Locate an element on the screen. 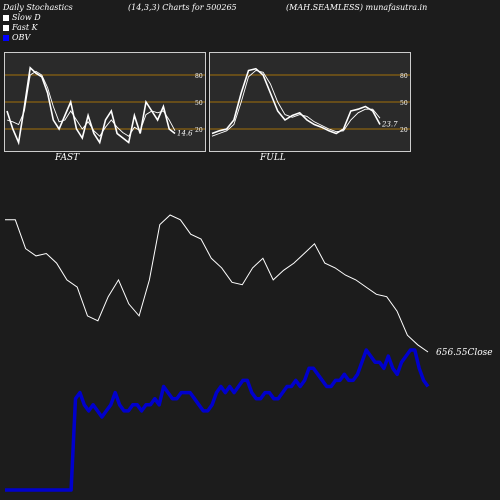  close-value-label: 656.55Close is located at coordinates (464, 353).